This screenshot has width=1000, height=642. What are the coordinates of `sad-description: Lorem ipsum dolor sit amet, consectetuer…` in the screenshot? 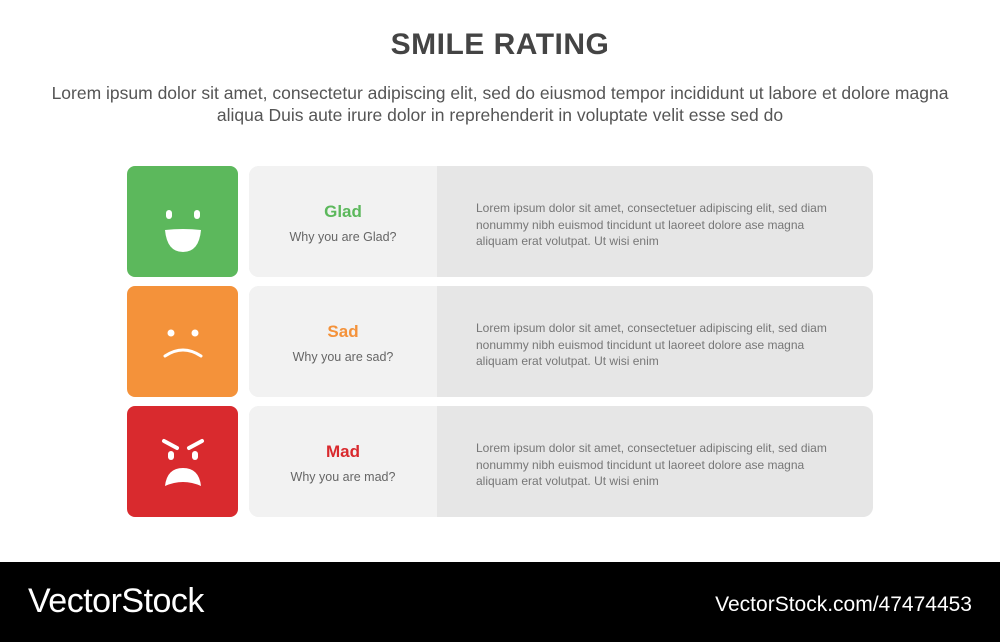 It's located at (651, 344).